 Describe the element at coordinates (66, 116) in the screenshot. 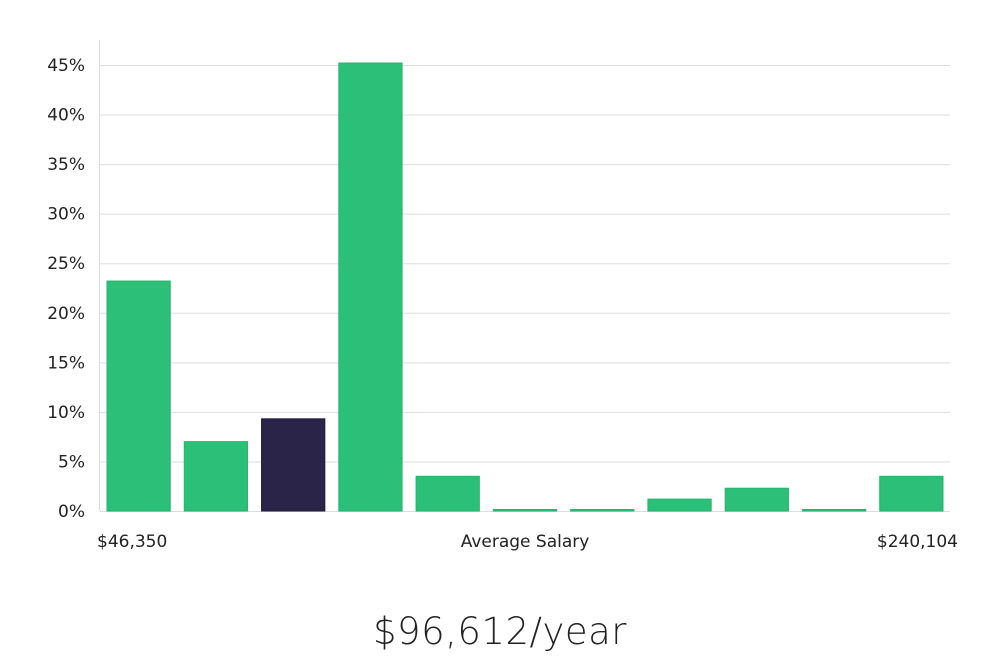

I see `y-tick-label: 40%` at that location.